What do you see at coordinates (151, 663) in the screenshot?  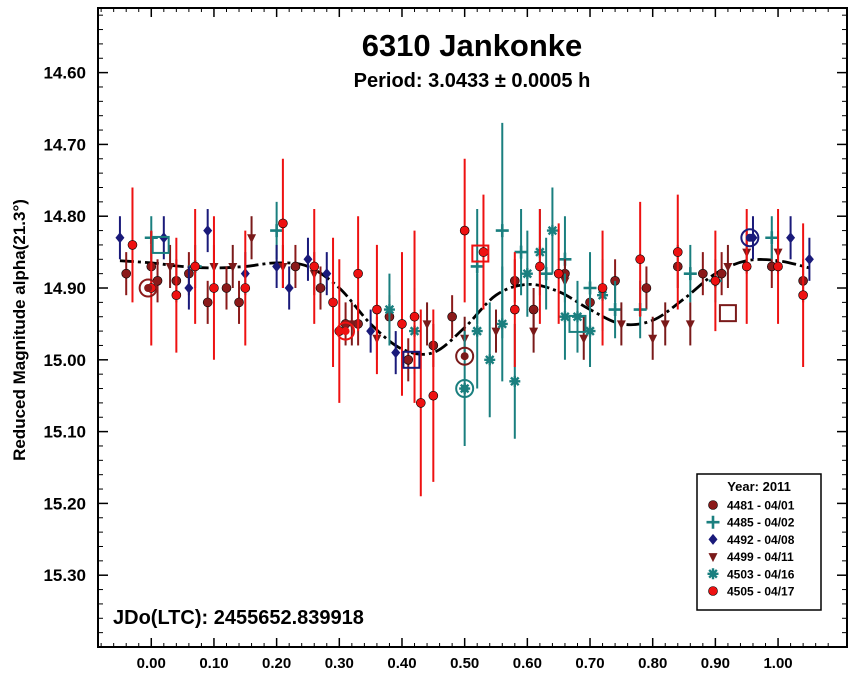 I see `x-tick-label: 0.00` at bounding box center [151, 663].